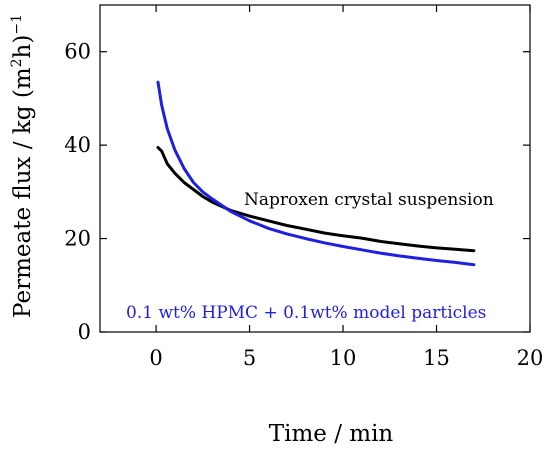 This screenshot has height=451, width=550. Describe the element at coordinates (23, 47) in the screenshot. I see `y-axis-title-part2: h)` at that location.